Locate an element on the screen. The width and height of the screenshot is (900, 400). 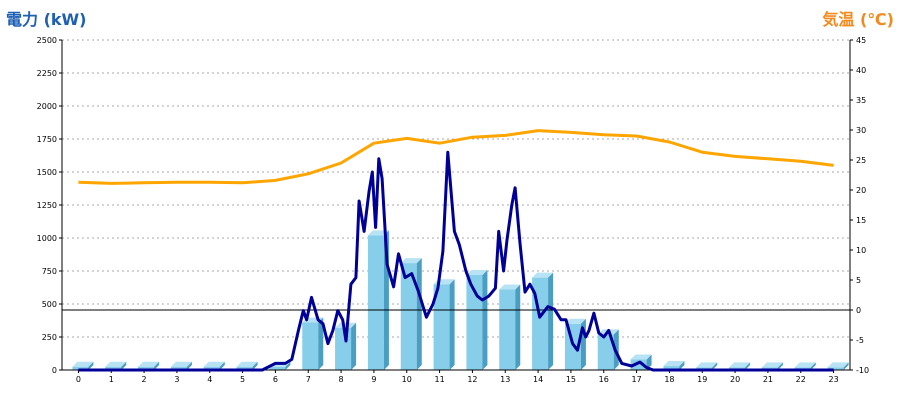
x-tick-label-23: 23 is located at coordinates (833, 379).